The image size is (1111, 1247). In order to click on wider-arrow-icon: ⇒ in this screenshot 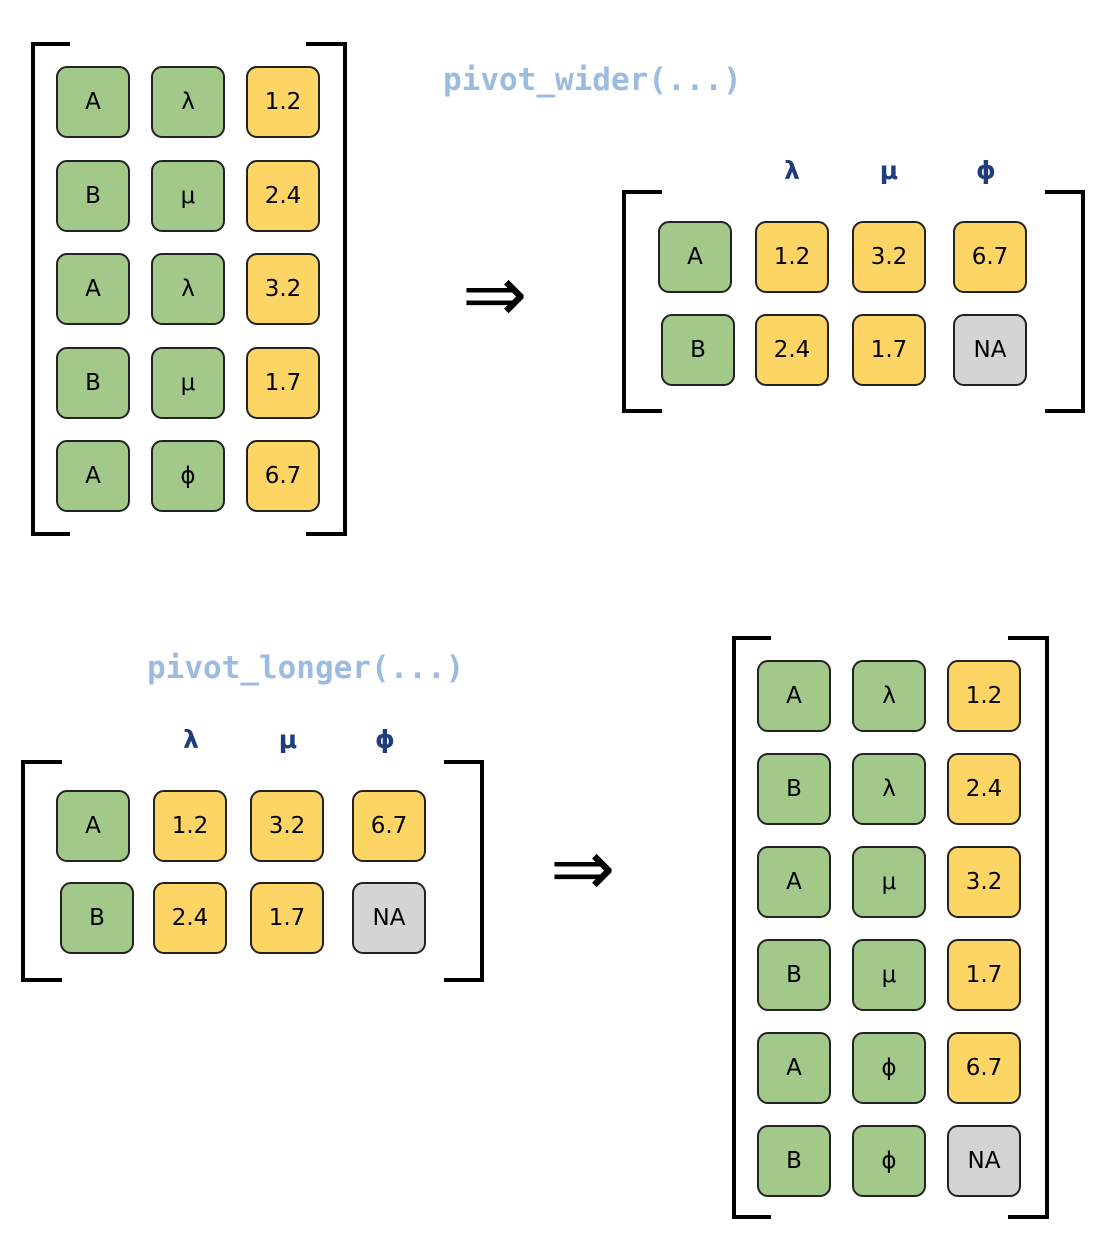, I will do `click(495, 295)`.